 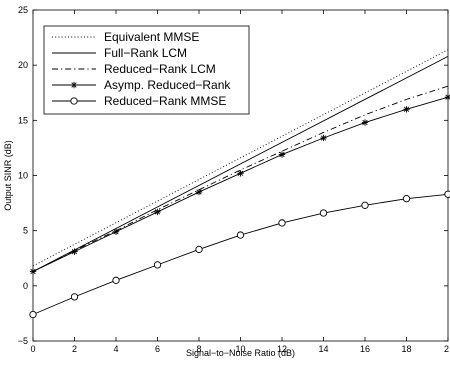 What do you see at coordinates (145, 53) in the screenshot?
I see `legend-label: Full−Rank LCM` at bounding box center [145, 53].